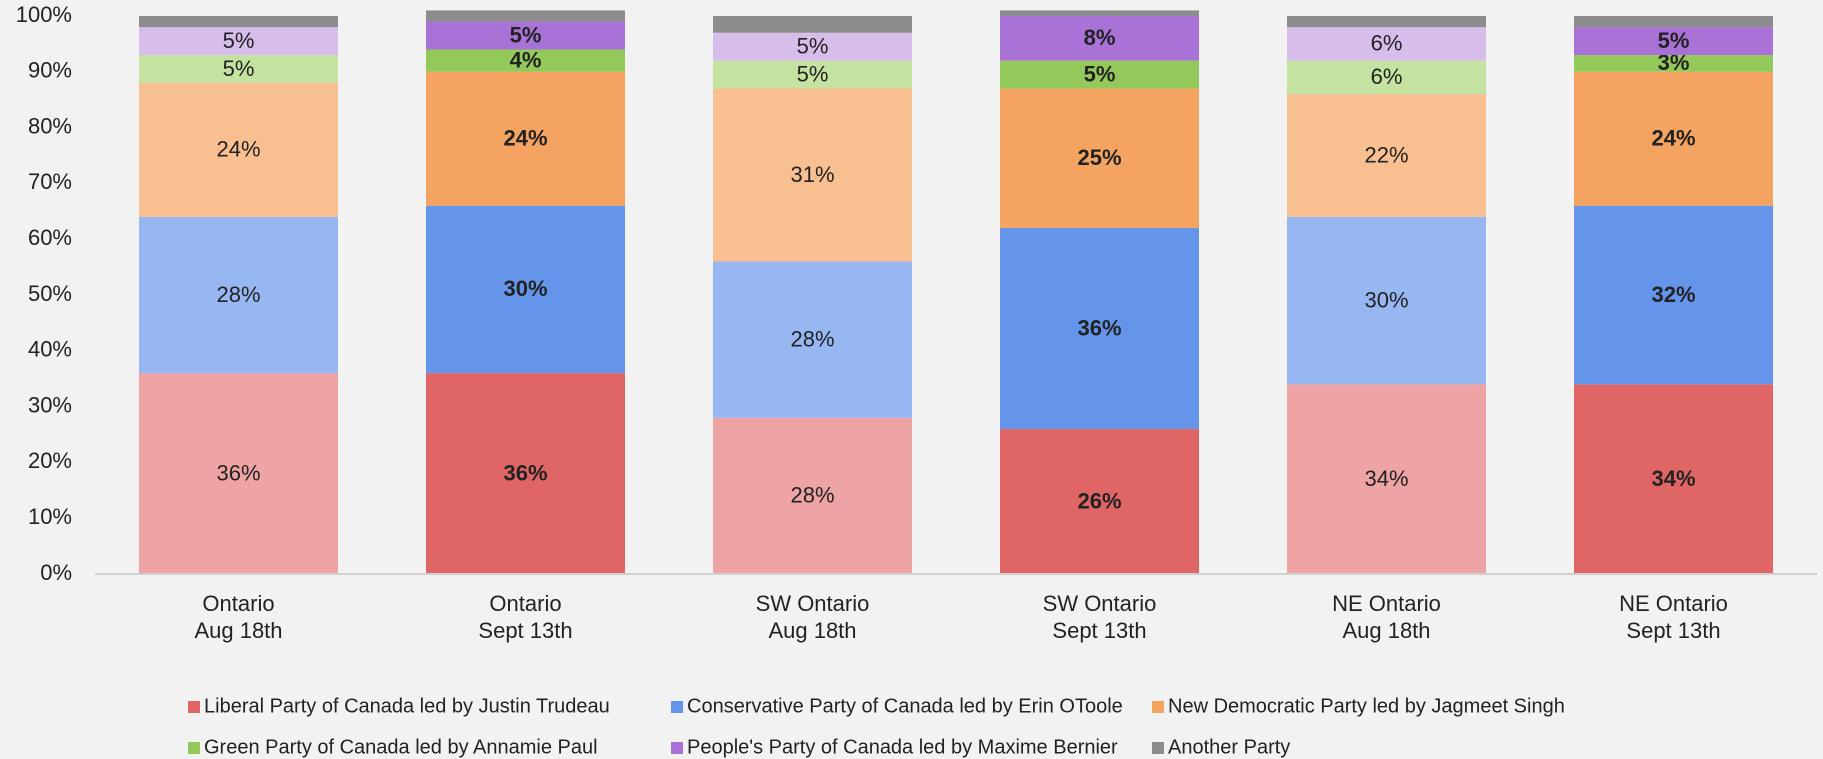 Image resolution: width=1823 pixels, height=759 pixels. Describe the element at coordinates (50, 181) in the screenshot. I see `y-tick-label: 70%` at that location.